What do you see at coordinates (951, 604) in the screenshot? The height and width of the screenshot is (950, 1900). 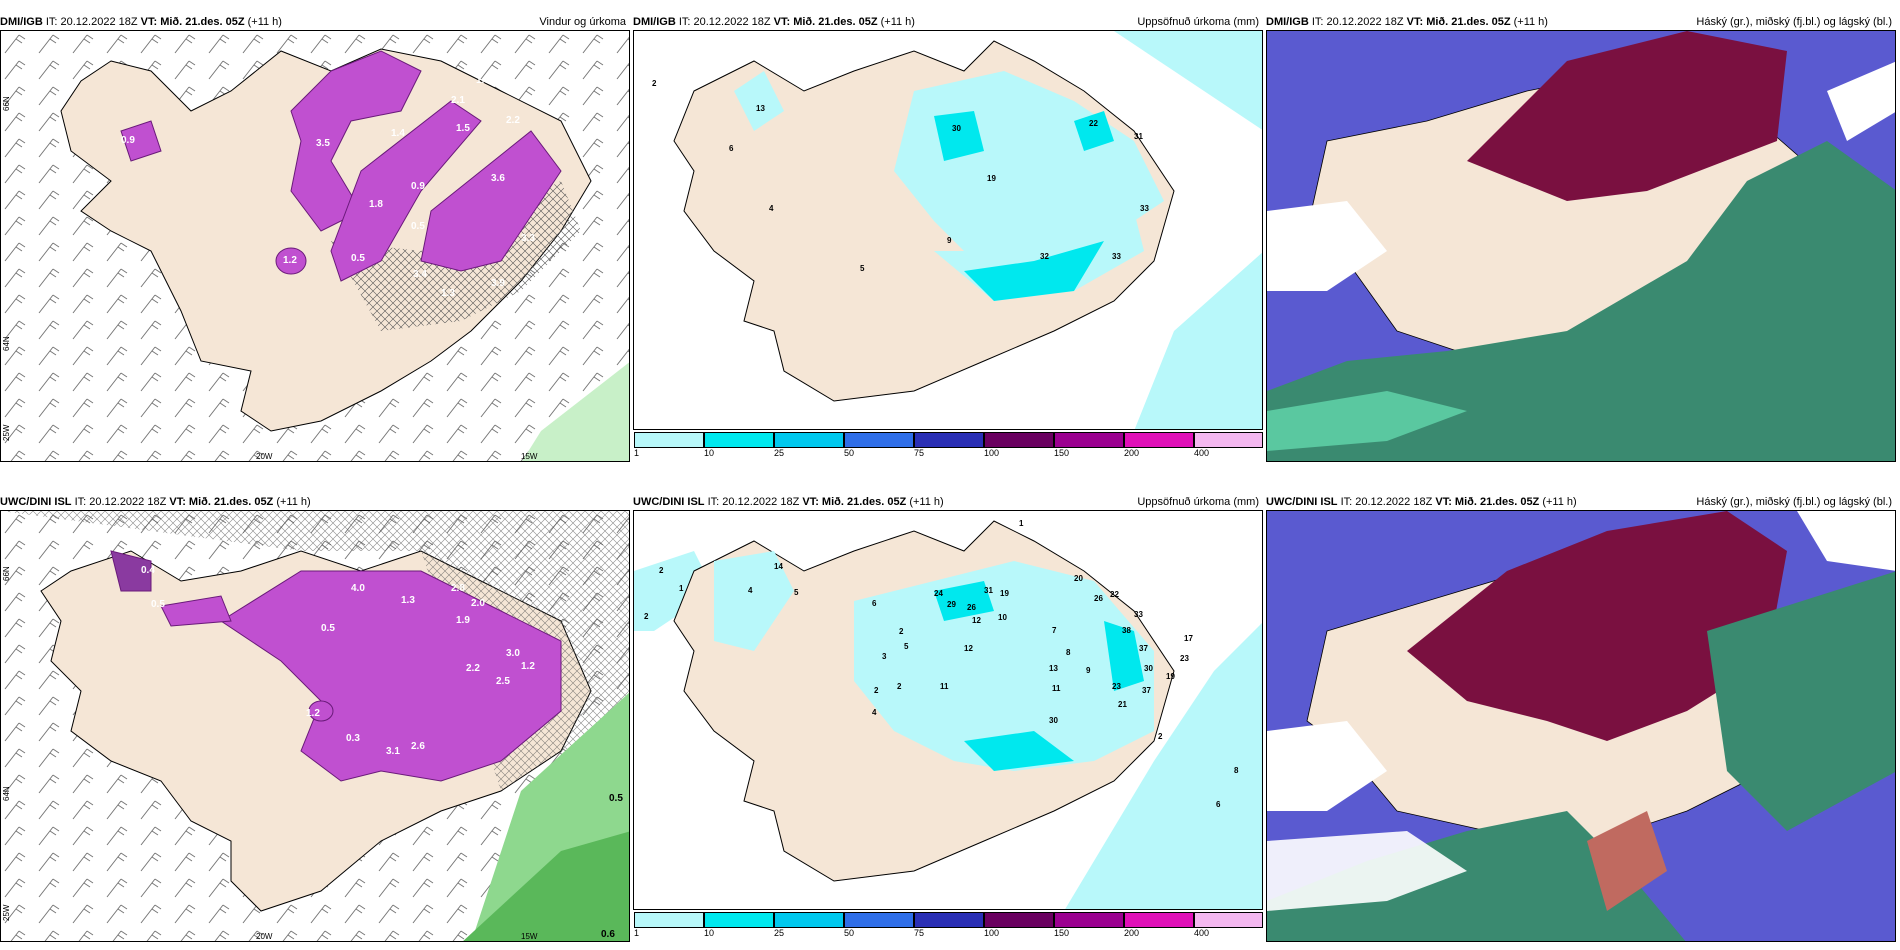 I see `accum-value: 29` at bounding box center [951, 604].